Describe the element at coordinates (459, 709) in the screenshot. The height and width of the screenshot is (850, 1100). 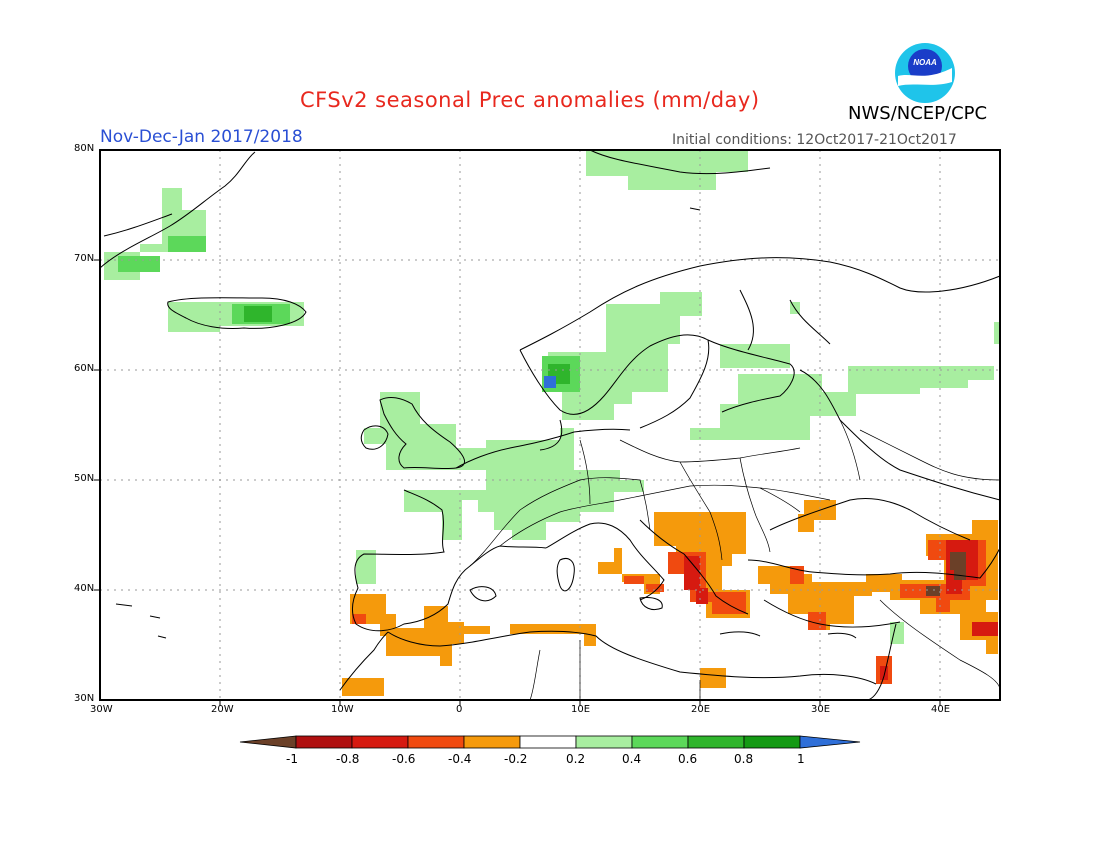
I see `lon-tick-0: 0` at that location.